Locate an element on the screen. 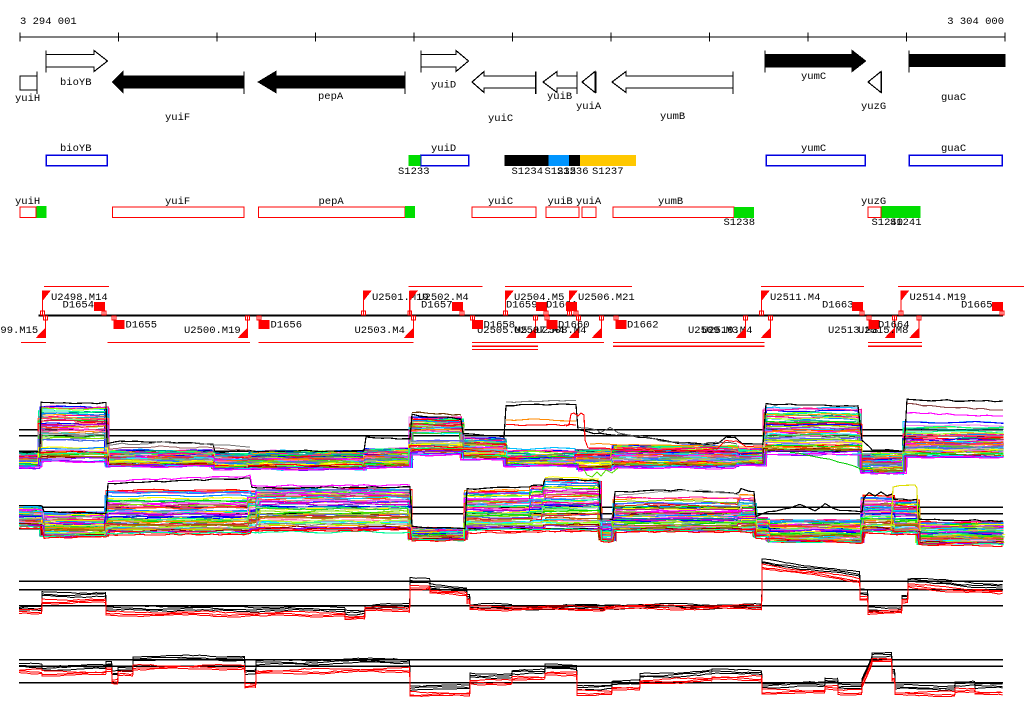  svg-text: U2513.M8 is located at coordinates (853, 331).